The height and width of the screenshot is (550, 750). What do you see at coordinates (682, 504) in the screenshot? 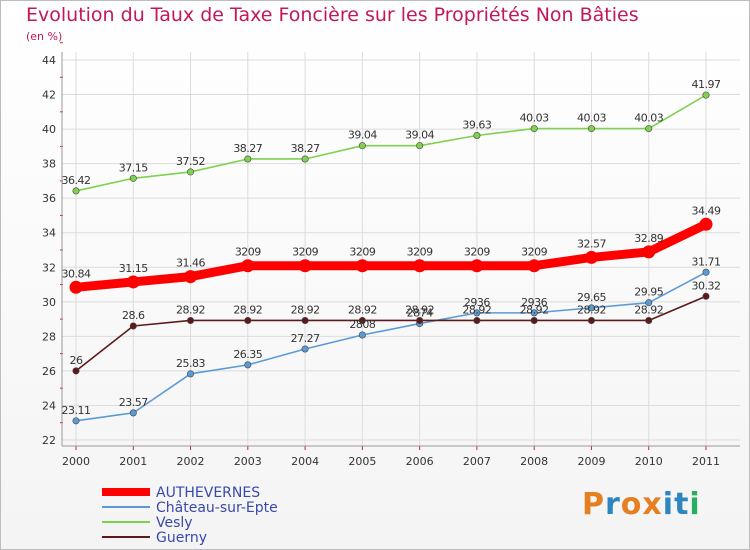
I see `logo-letter: t` at bounding box center [682, 504].